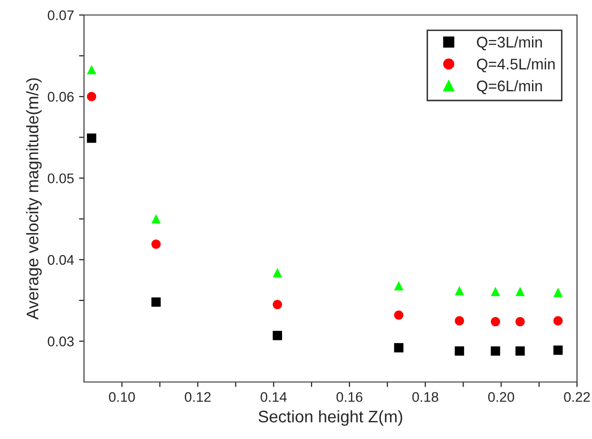  What do you see at coordinates (577, 397) in the screenshot?
I see `x-tick-label: 0.22` at bounding box center [577, 397].